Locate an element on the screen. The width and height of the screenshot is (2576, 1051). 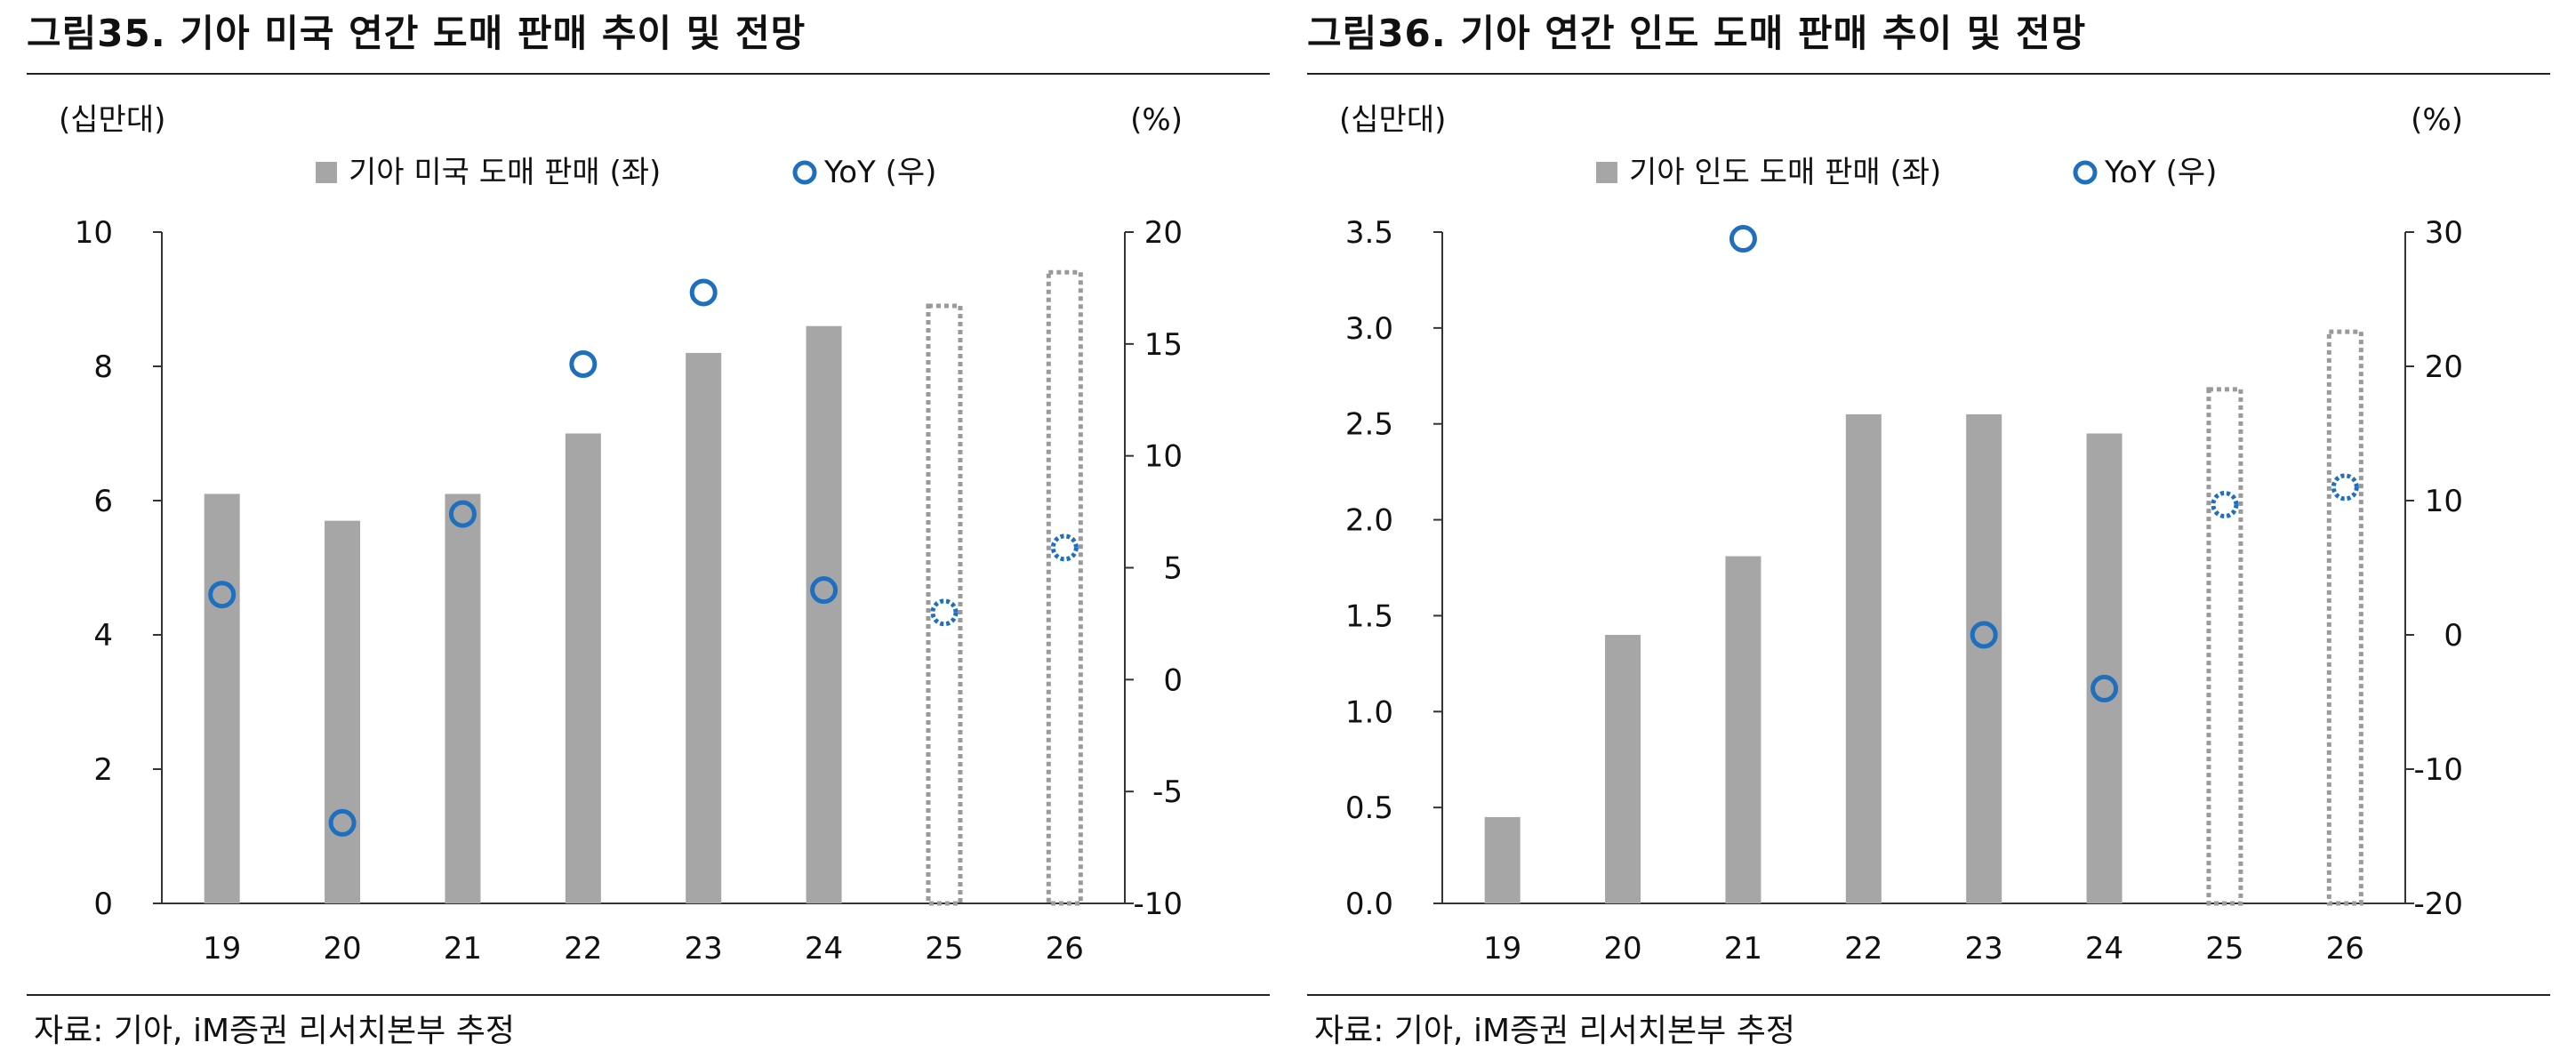
left-tick-label: 3.0 is located at coordinates (1369, 329).